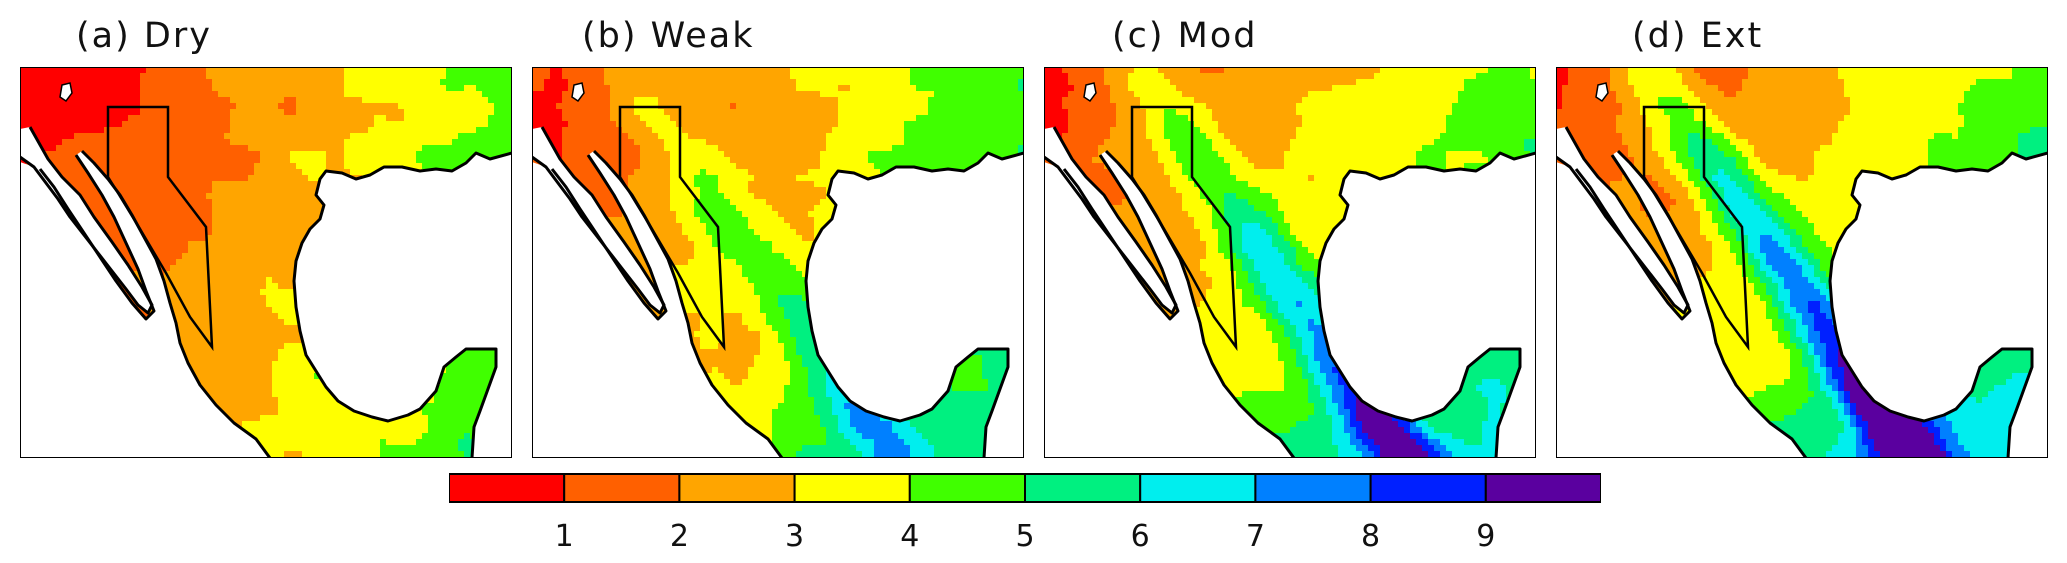 Image resolution: width=2067 pixels, height=563 pixels. I want to click on panel-title-a: (a) Dry, so click(144, 36).